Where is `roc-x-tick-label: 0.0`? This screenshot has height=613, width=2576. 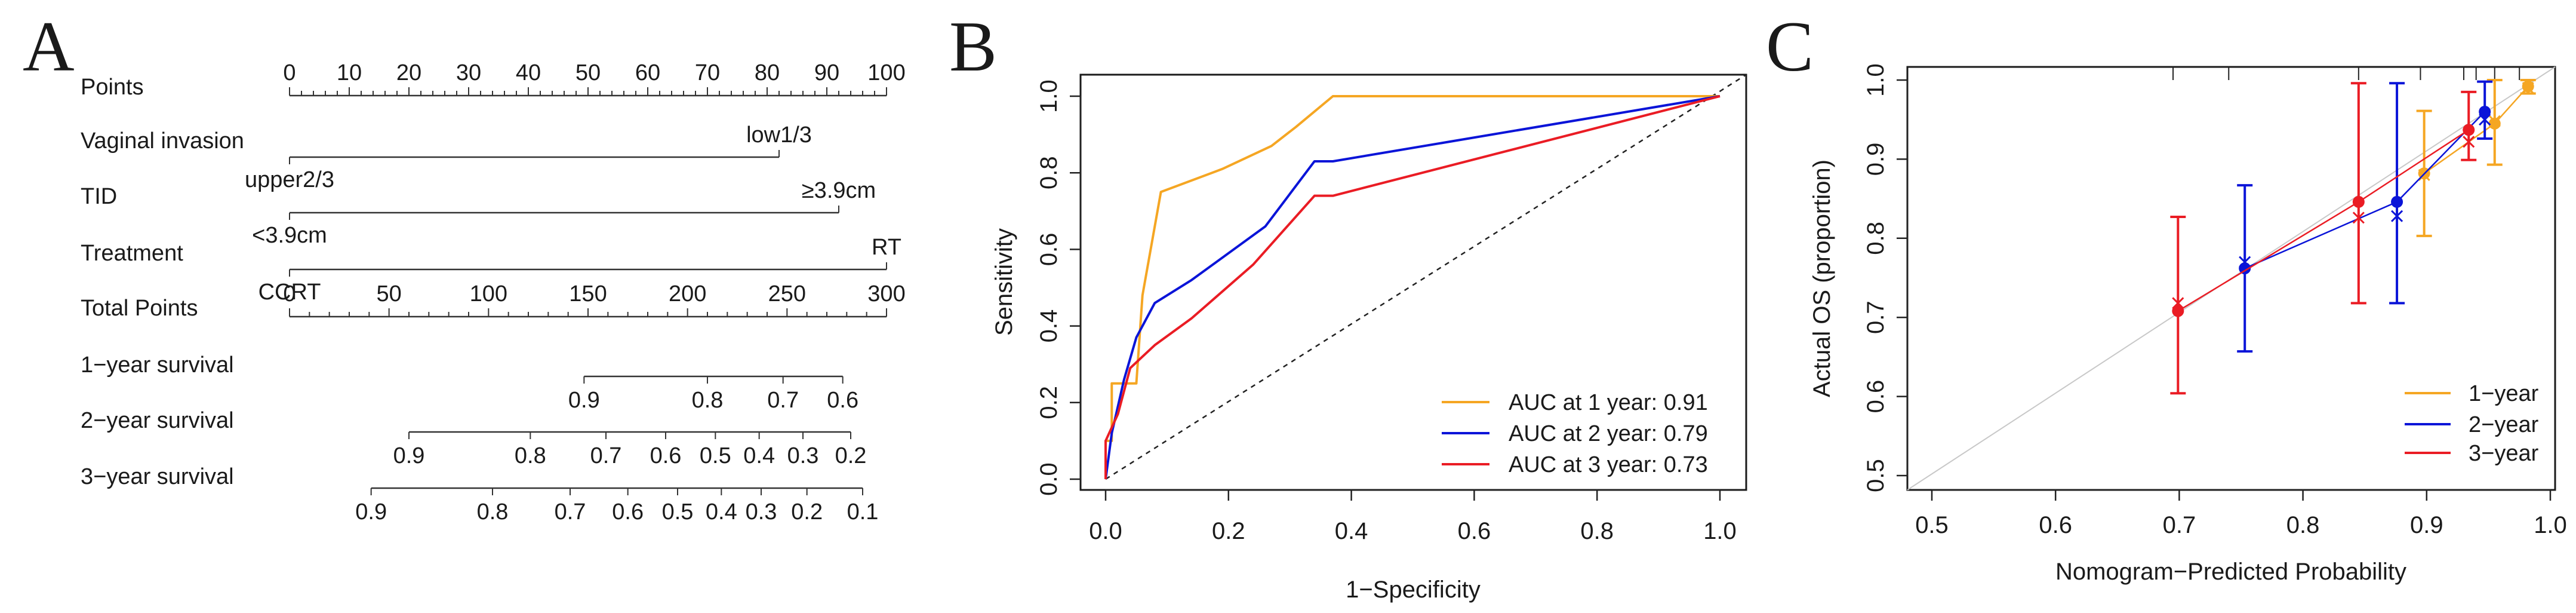
roc-x-tick-label: 0.0 is located at coordinates (1105, 531).